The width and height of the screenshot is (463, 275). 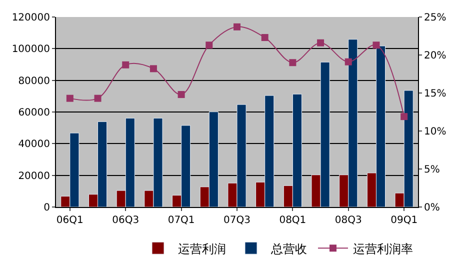 I want to click on x-tick-label: 07Q3, so click(x=237, y=220).